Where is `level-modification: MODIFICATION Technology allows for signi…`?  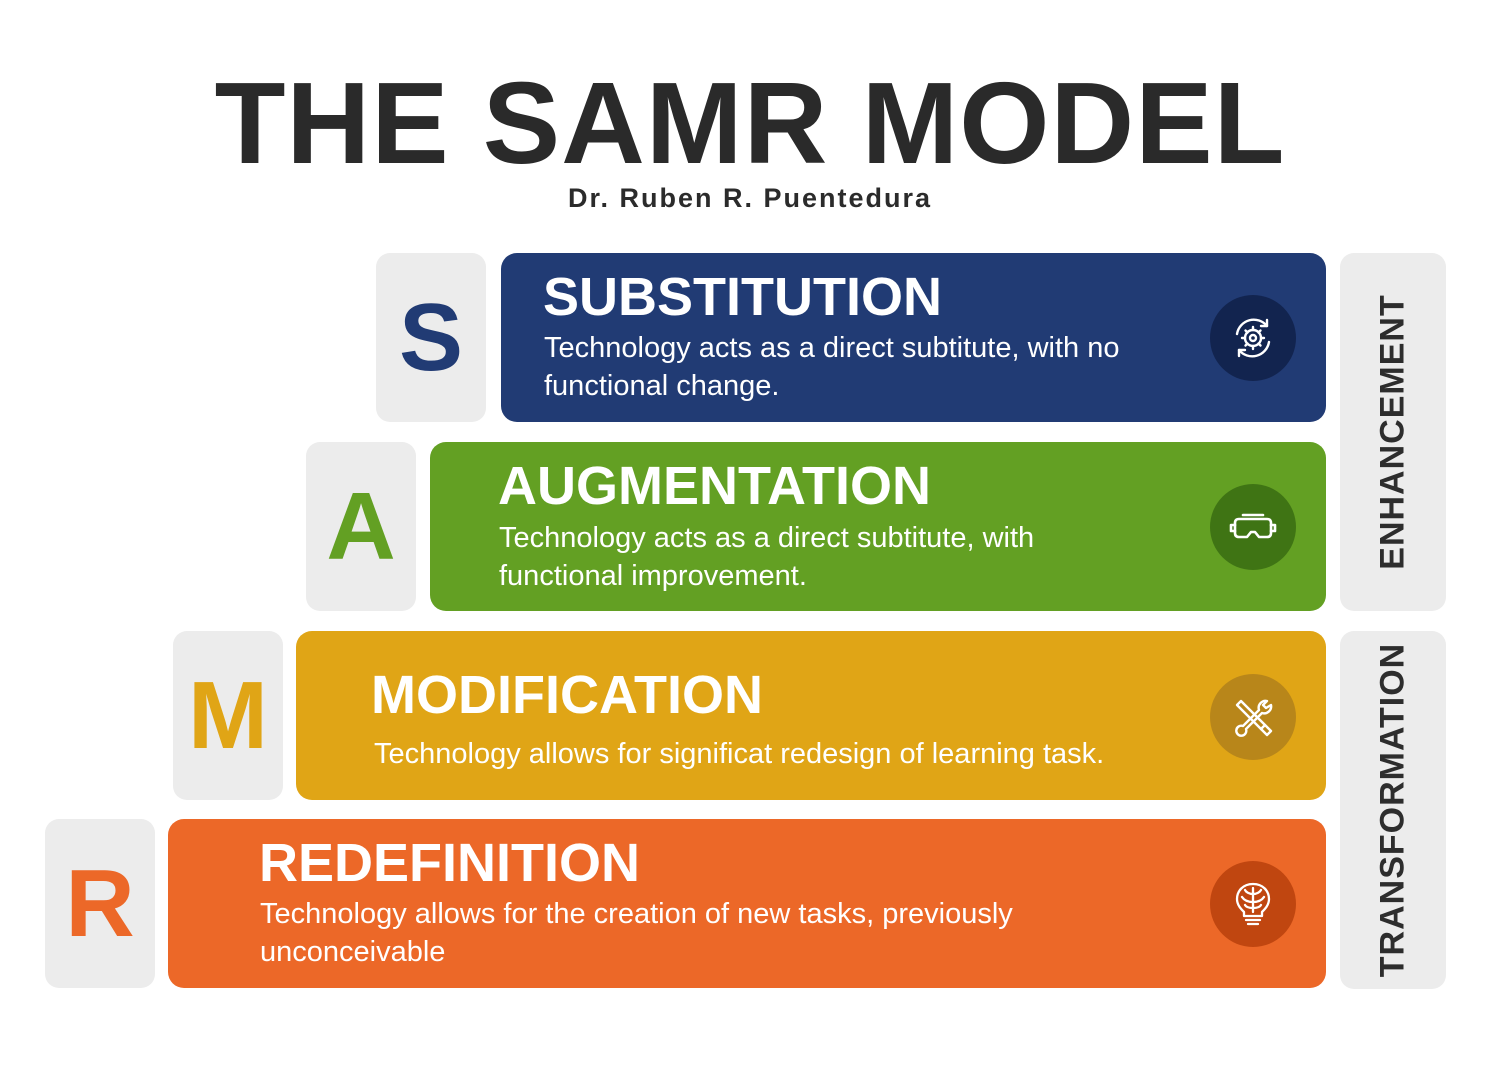 level-modification: MODIFICATION Technology allows for signi… is located at coordinates (811, 715).